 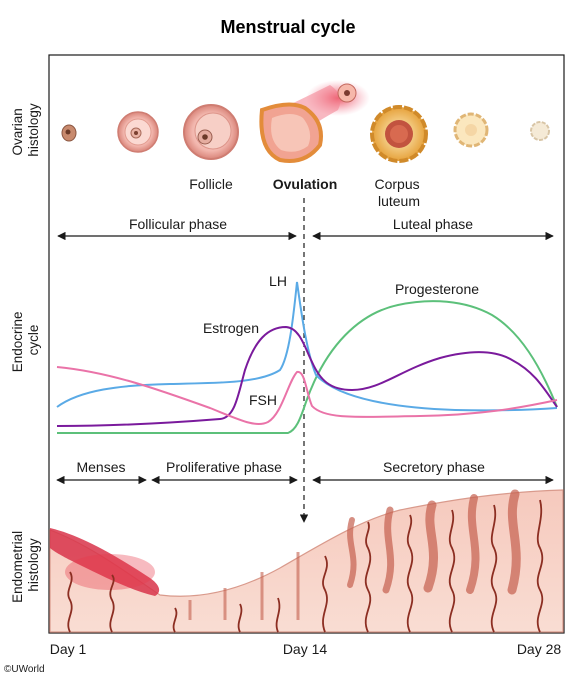 I want to click on day-14-label: Day 14, so click(x=305, y=649).